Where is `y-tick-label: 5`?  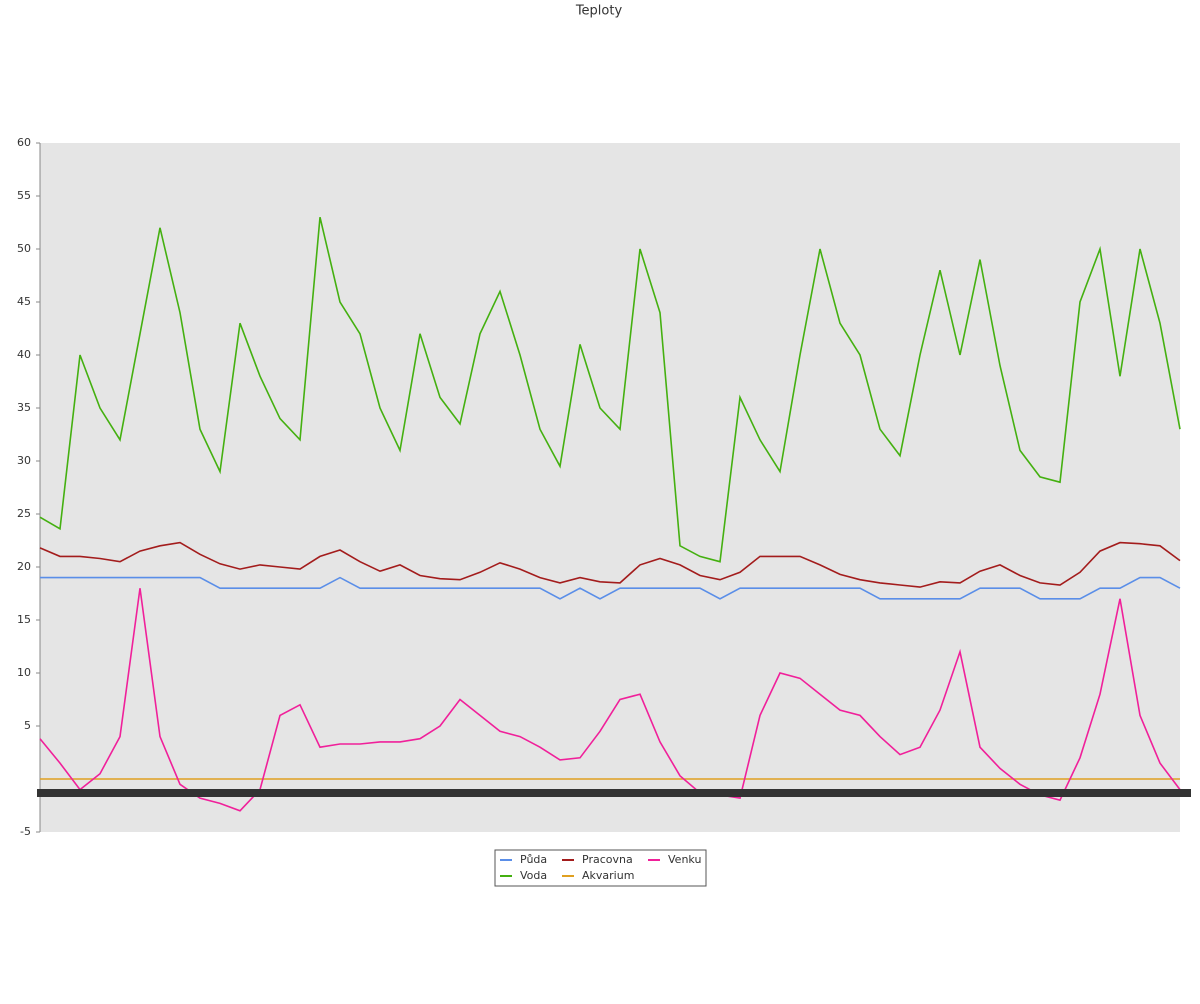
y-tick-label: 5 is located at coordinates (27, 725).